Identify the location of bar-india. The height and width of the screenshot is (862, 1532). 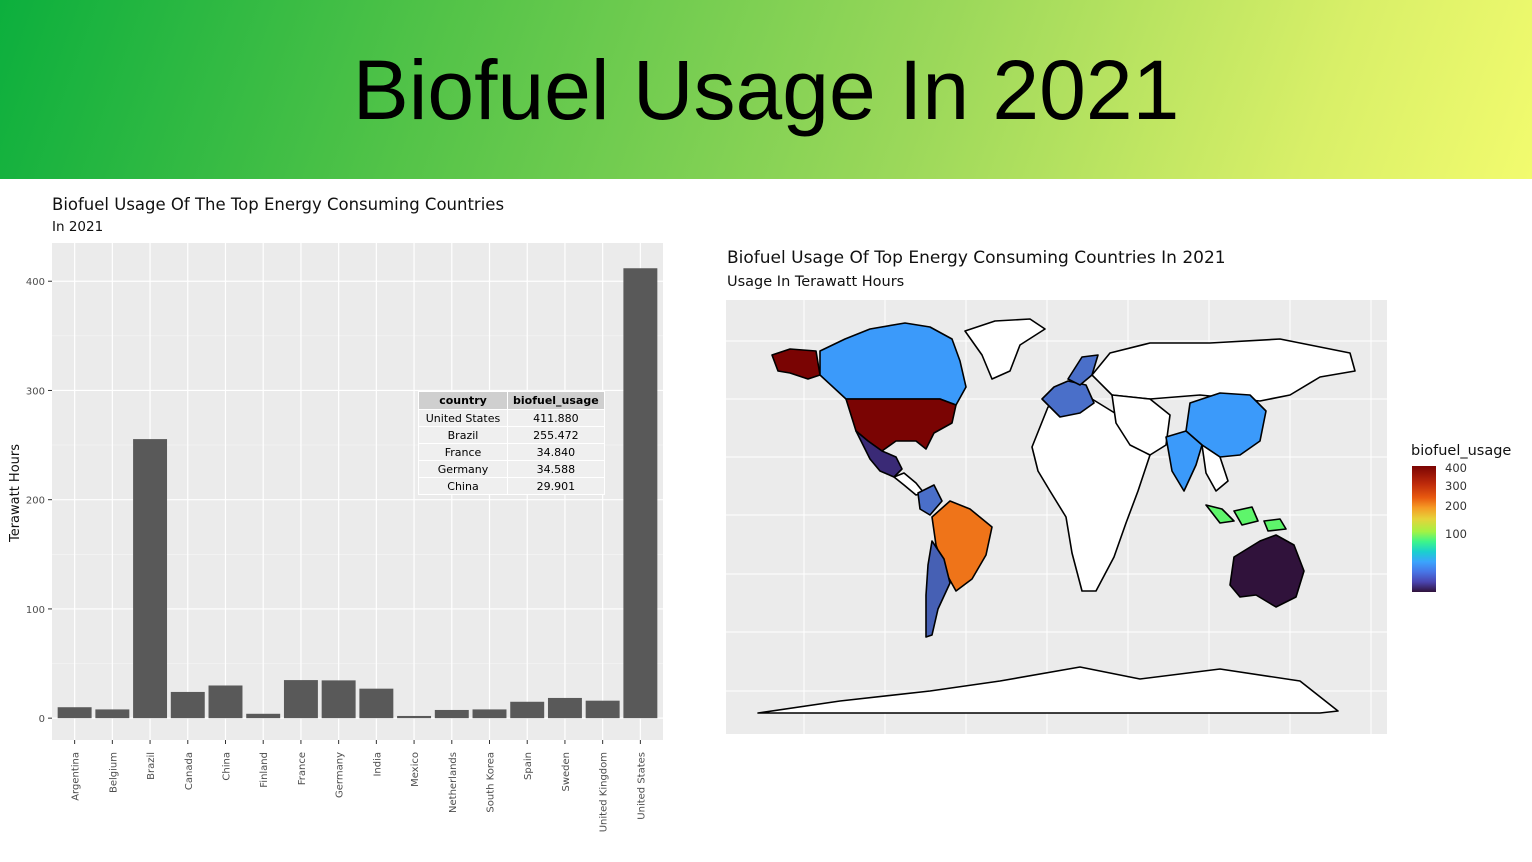
(376, 703).